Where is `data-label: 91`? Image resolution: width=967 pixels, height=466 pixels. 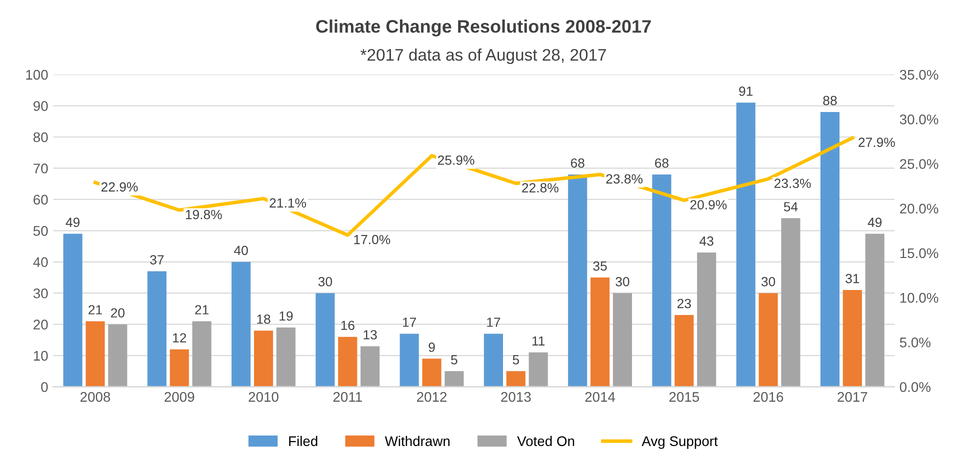
data-label: 91 is located at coordinates (746, 91).